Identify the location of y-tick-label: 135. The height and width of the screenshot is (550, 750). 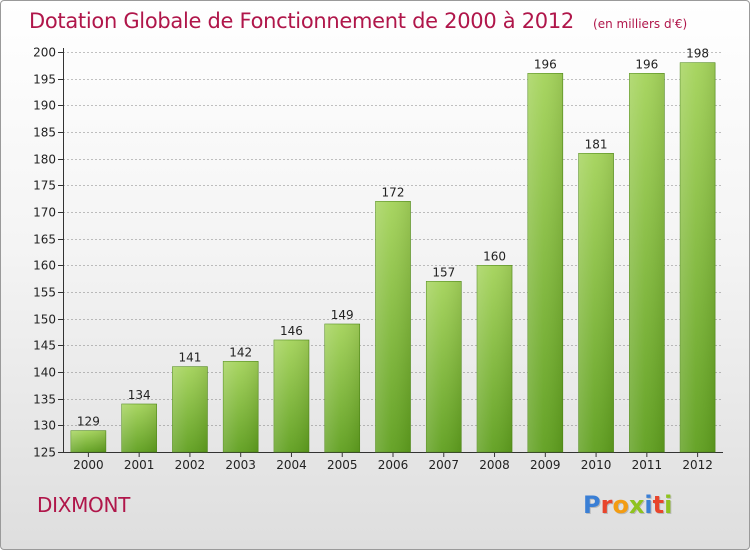
(44, 400).